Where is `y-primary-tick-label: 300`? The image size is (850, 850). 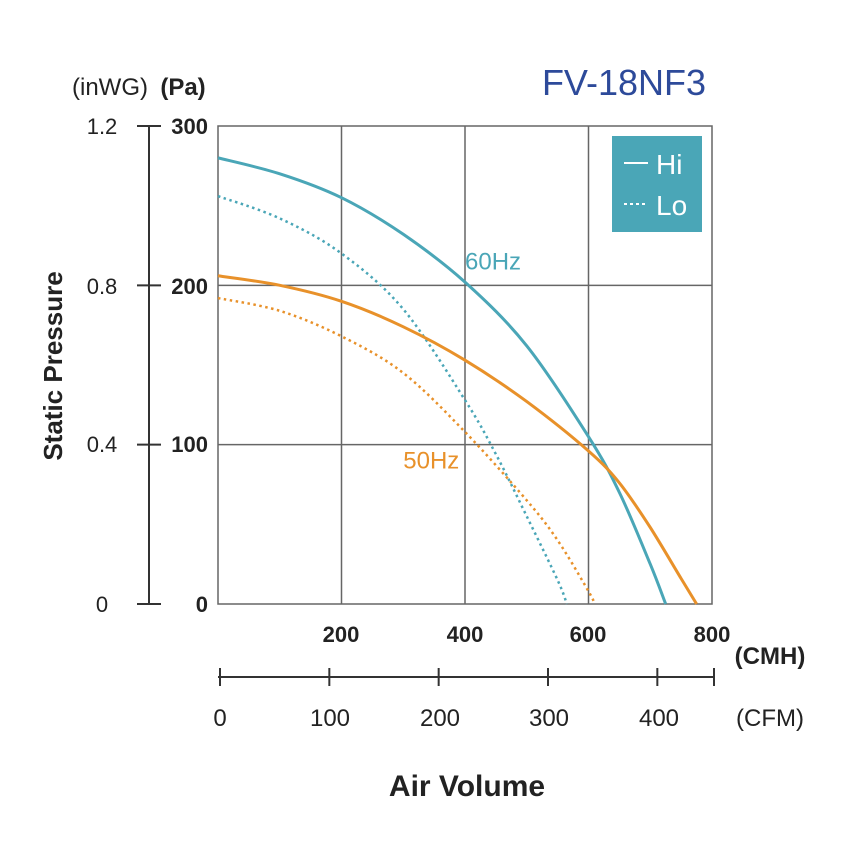 y-primary-tick-label: 300 is located at coordinates (189, 126).